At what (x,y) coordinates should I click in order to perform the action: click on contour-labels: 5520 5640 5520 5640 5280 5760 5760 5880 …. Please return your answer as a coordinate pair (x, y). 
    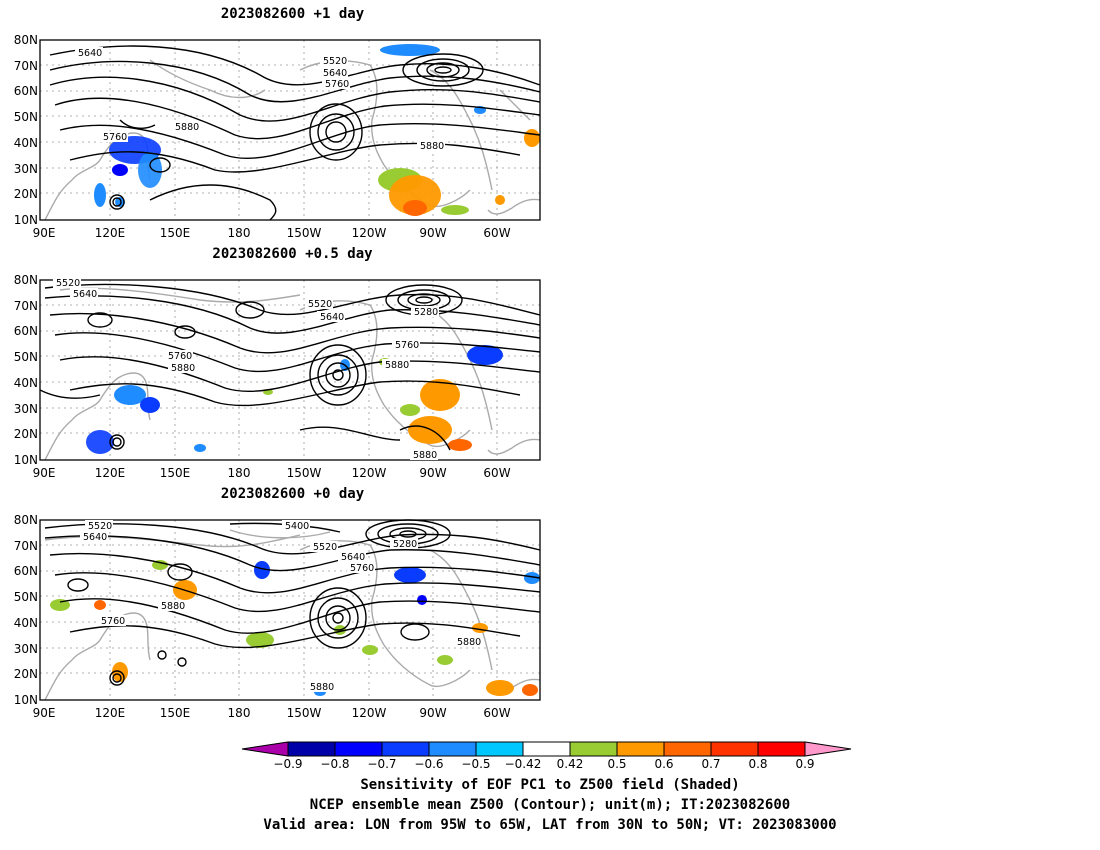
    Looking at the image, I should click on (246, 369).